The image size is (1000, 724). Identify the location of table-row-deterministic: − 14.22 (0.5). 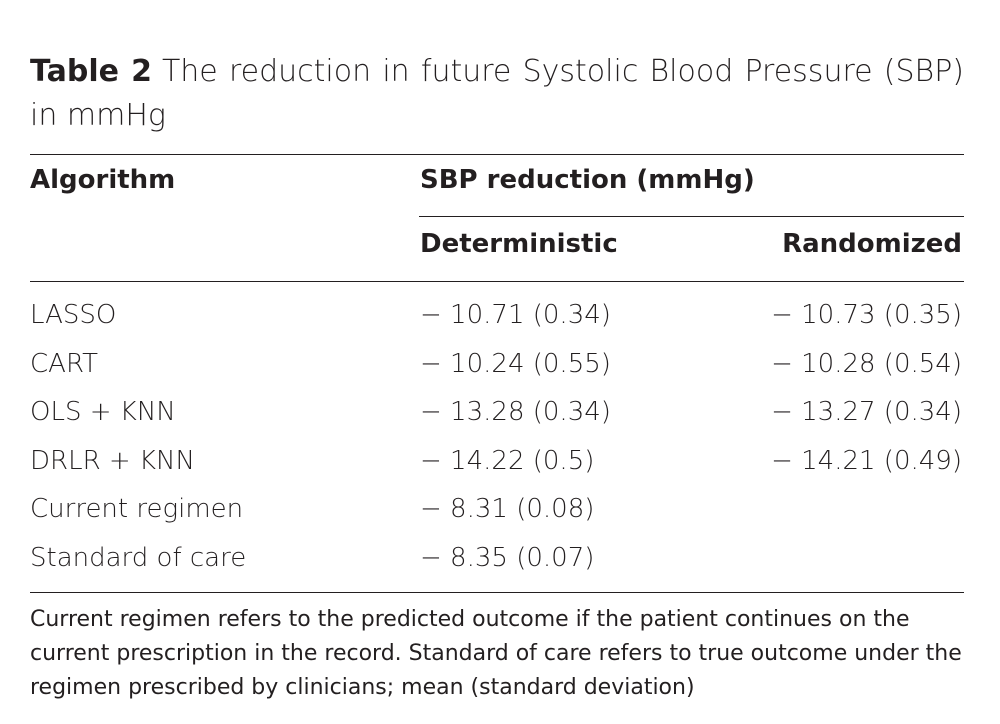
(507, 461).